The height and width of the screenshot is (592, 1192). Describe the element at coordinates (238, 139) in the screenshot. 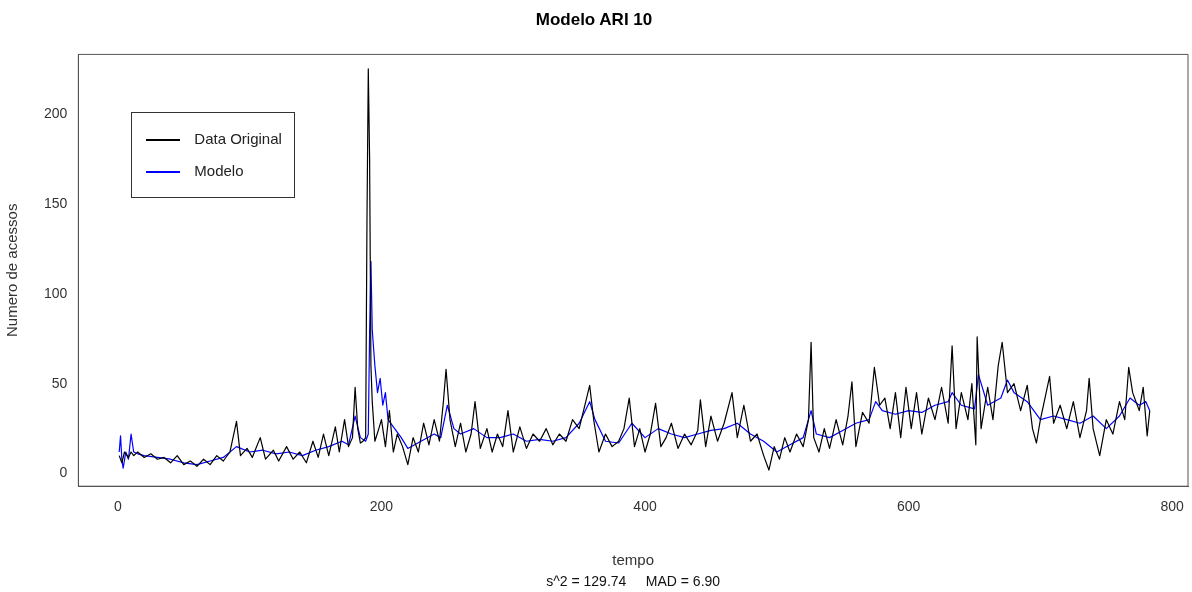

I see `legend-label: Data Original` at that location.